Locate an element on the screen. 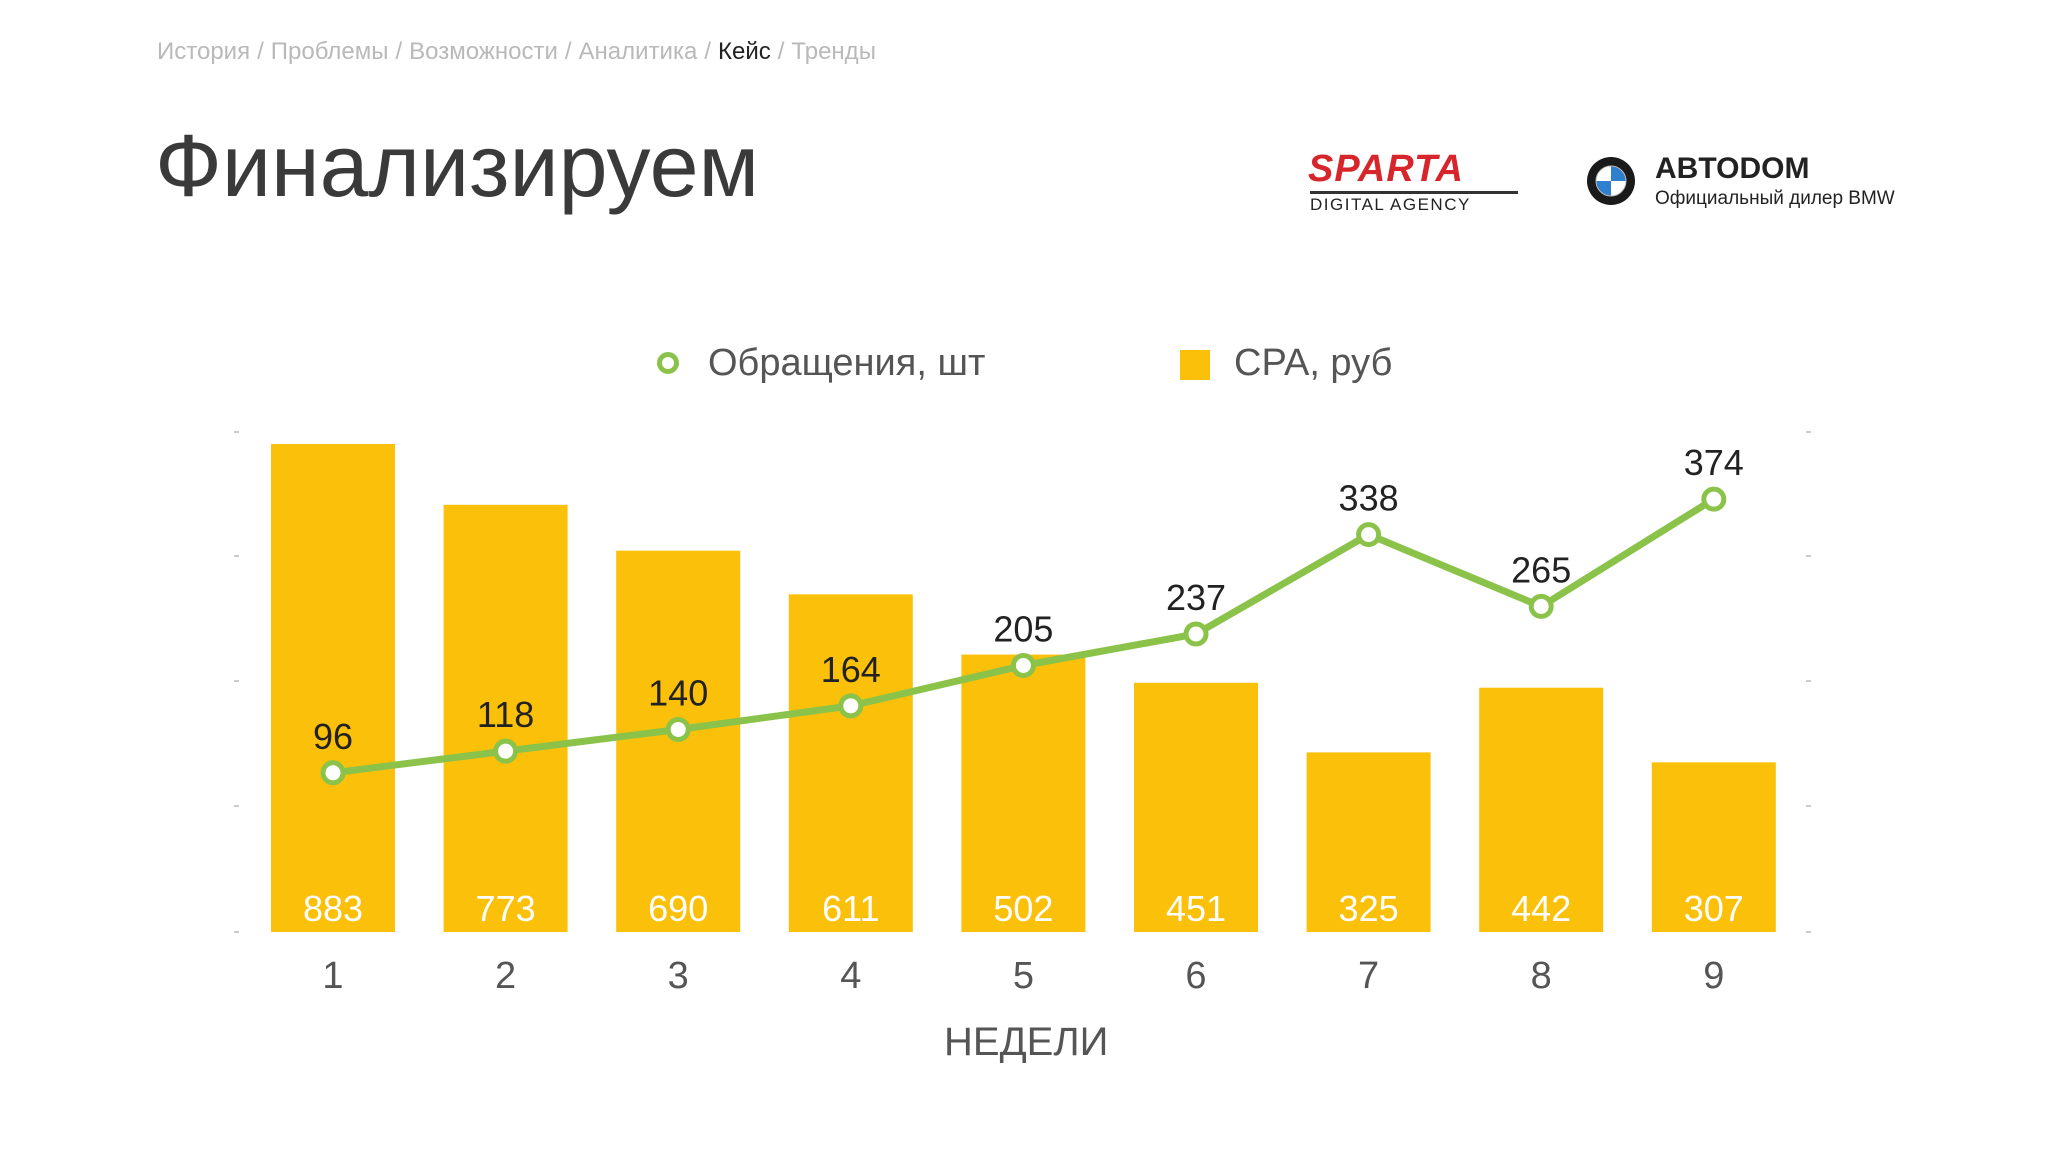  cpa-value-label: 451 is located at coordinates (1196, 908).